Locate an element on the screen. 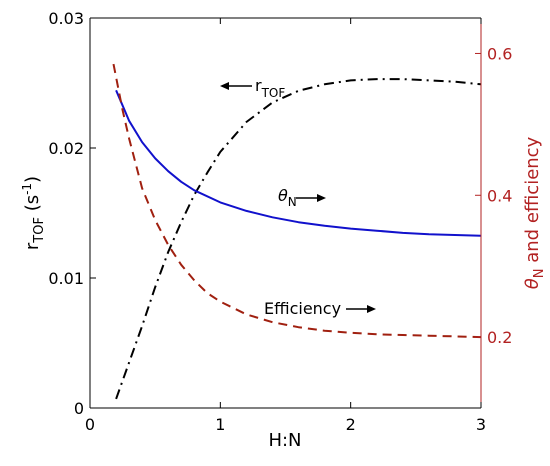 The width and height of the screenshot is (550, 466). y-right-title-theta: θ is located at coordinates (532, 283).